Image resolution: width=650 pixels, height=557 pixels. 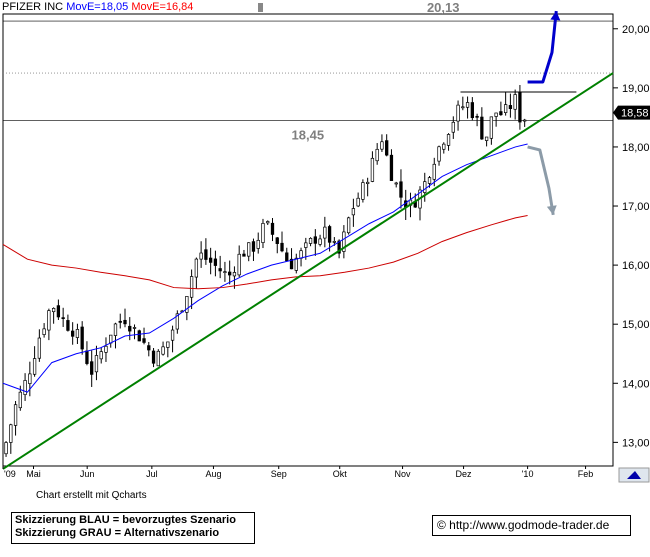 What do you see at coordinates (10, 474) in the screenshot?
I see `x-tick-label: '09` at bounding box center [10, 474].